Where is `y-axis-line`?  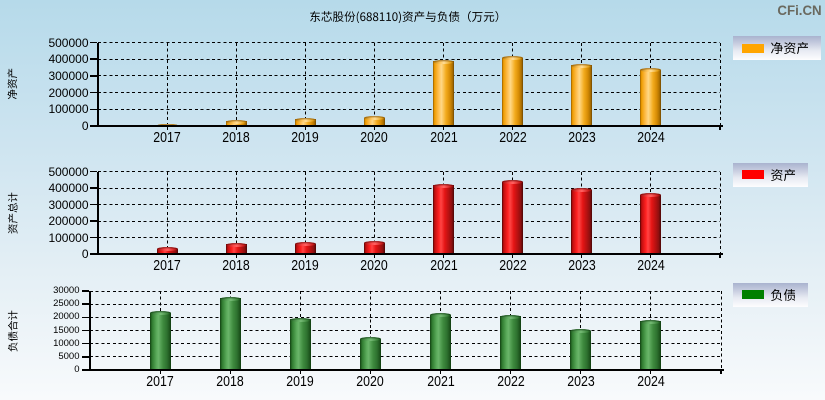 y-axis-line is located at coordinates (89, 331).